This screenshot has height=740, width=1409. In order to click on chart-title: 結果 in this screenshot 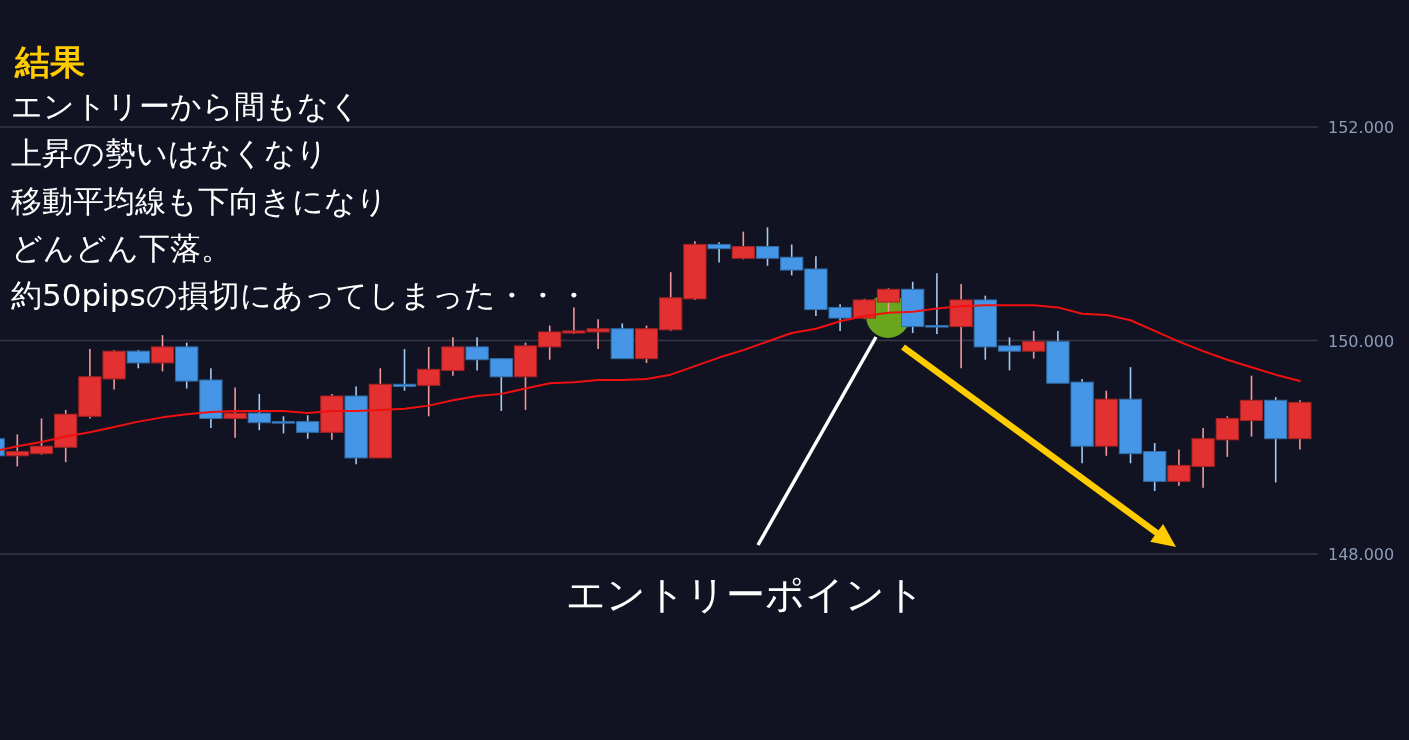, I will do `click(49, 62)`.